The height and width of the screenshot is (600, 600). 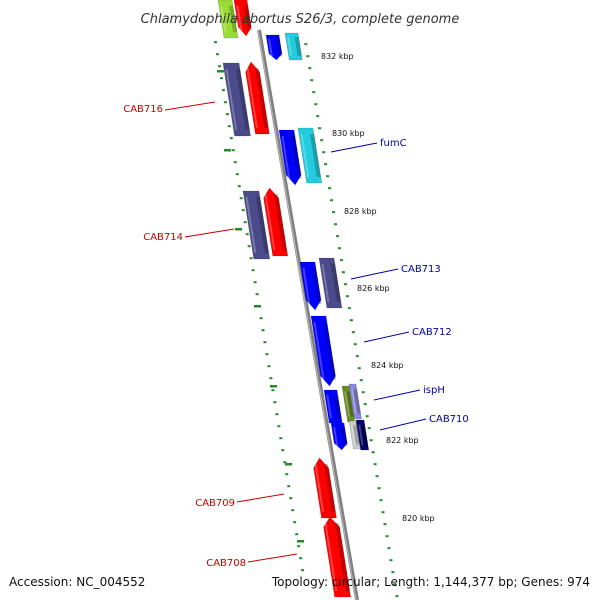 What do you see at coordinates (434, 390) in the screenshot?
I see `gene-label: ispH` at bounding box center [434, 390].